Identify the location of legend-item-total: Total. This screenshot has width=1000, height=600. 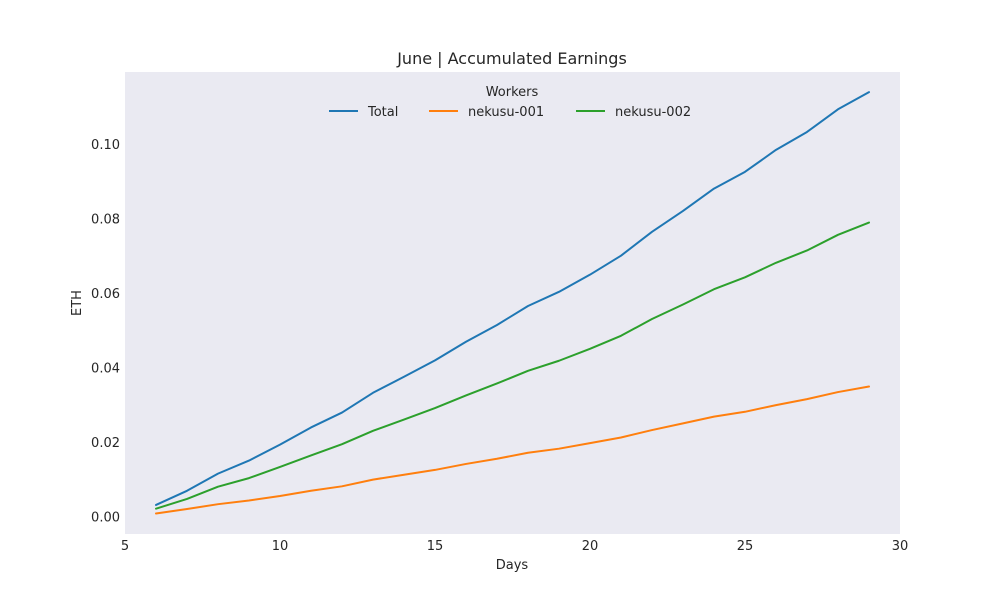
(363, 112).